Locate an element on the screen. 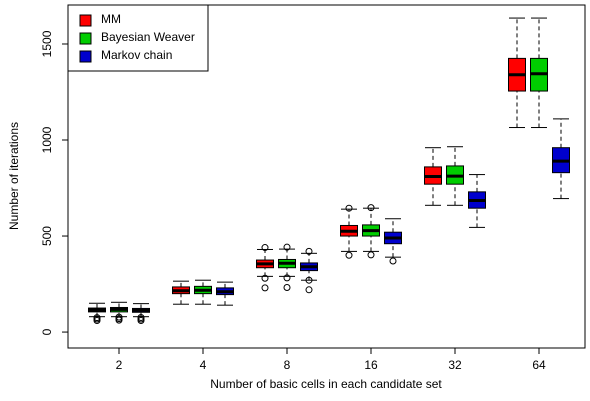  x-tick-label: 32 is located at coordinates (455, 365).